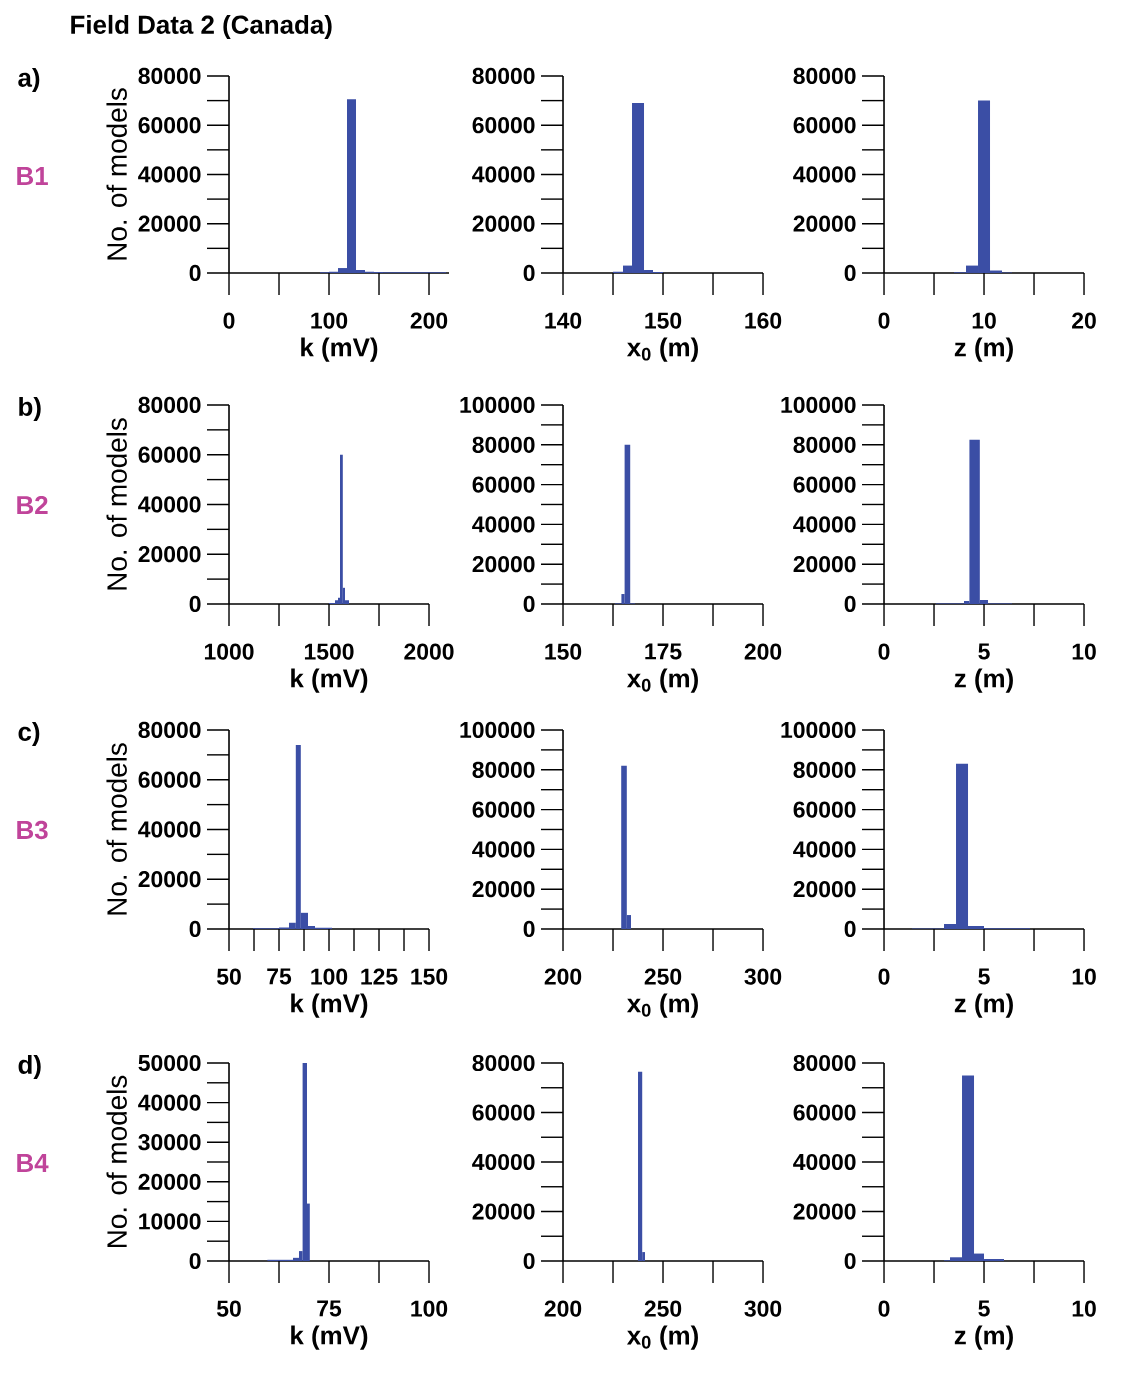  Describe the element at coordinates (32, 176) in the screenshot. I see `text: B1` at that location.